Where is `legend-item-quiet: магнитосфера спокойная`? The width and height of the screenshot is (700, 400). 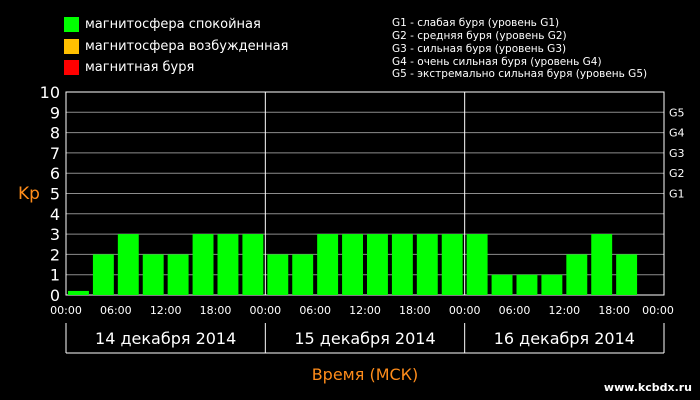 legend-item-quiet: магнитосфера спокойная is located at coordinates (162, 24).